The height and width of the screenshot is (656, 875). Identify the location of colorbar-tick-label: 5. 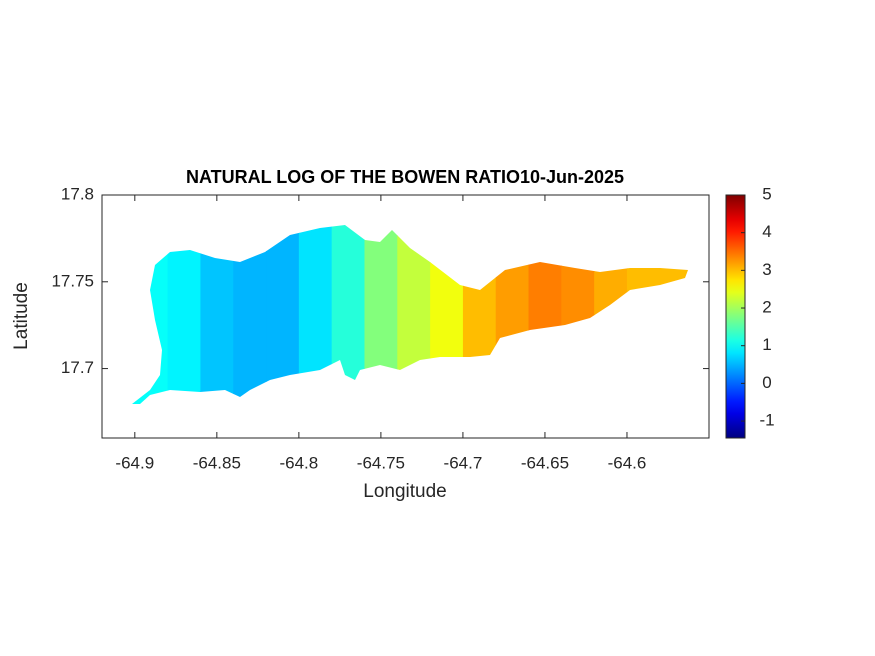
(766, 193).